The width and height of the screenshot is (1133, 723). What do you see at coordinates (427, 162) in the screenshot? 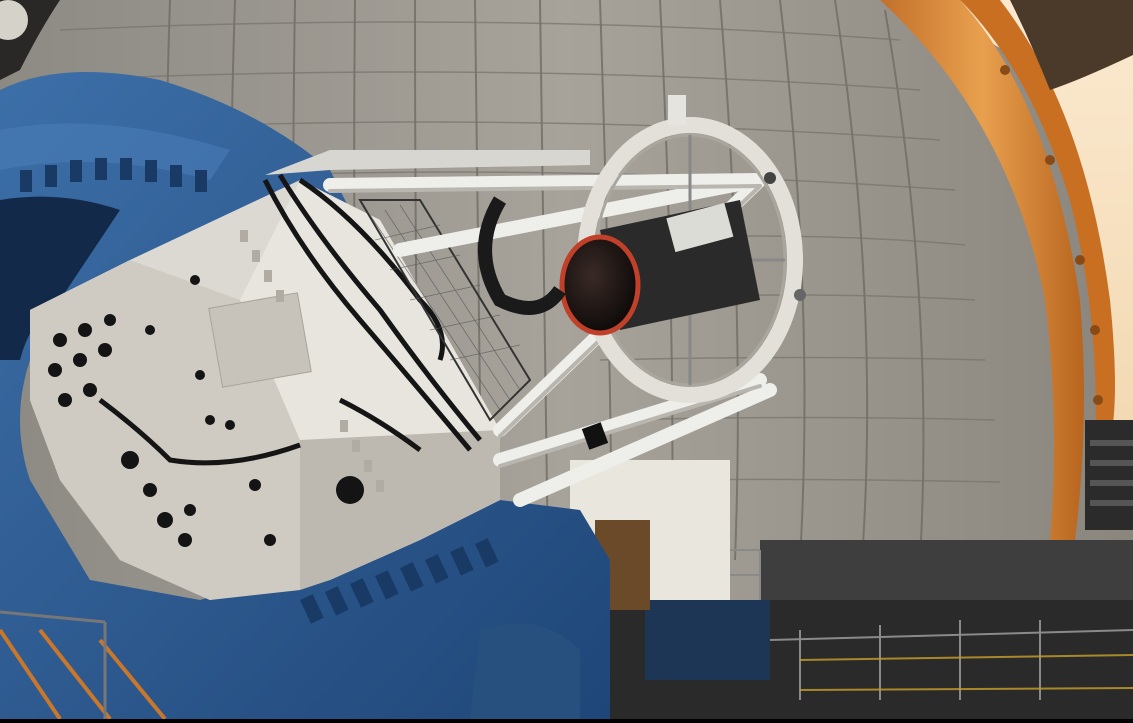
I see `top-cable-tray` at bounding box center [427, 162].